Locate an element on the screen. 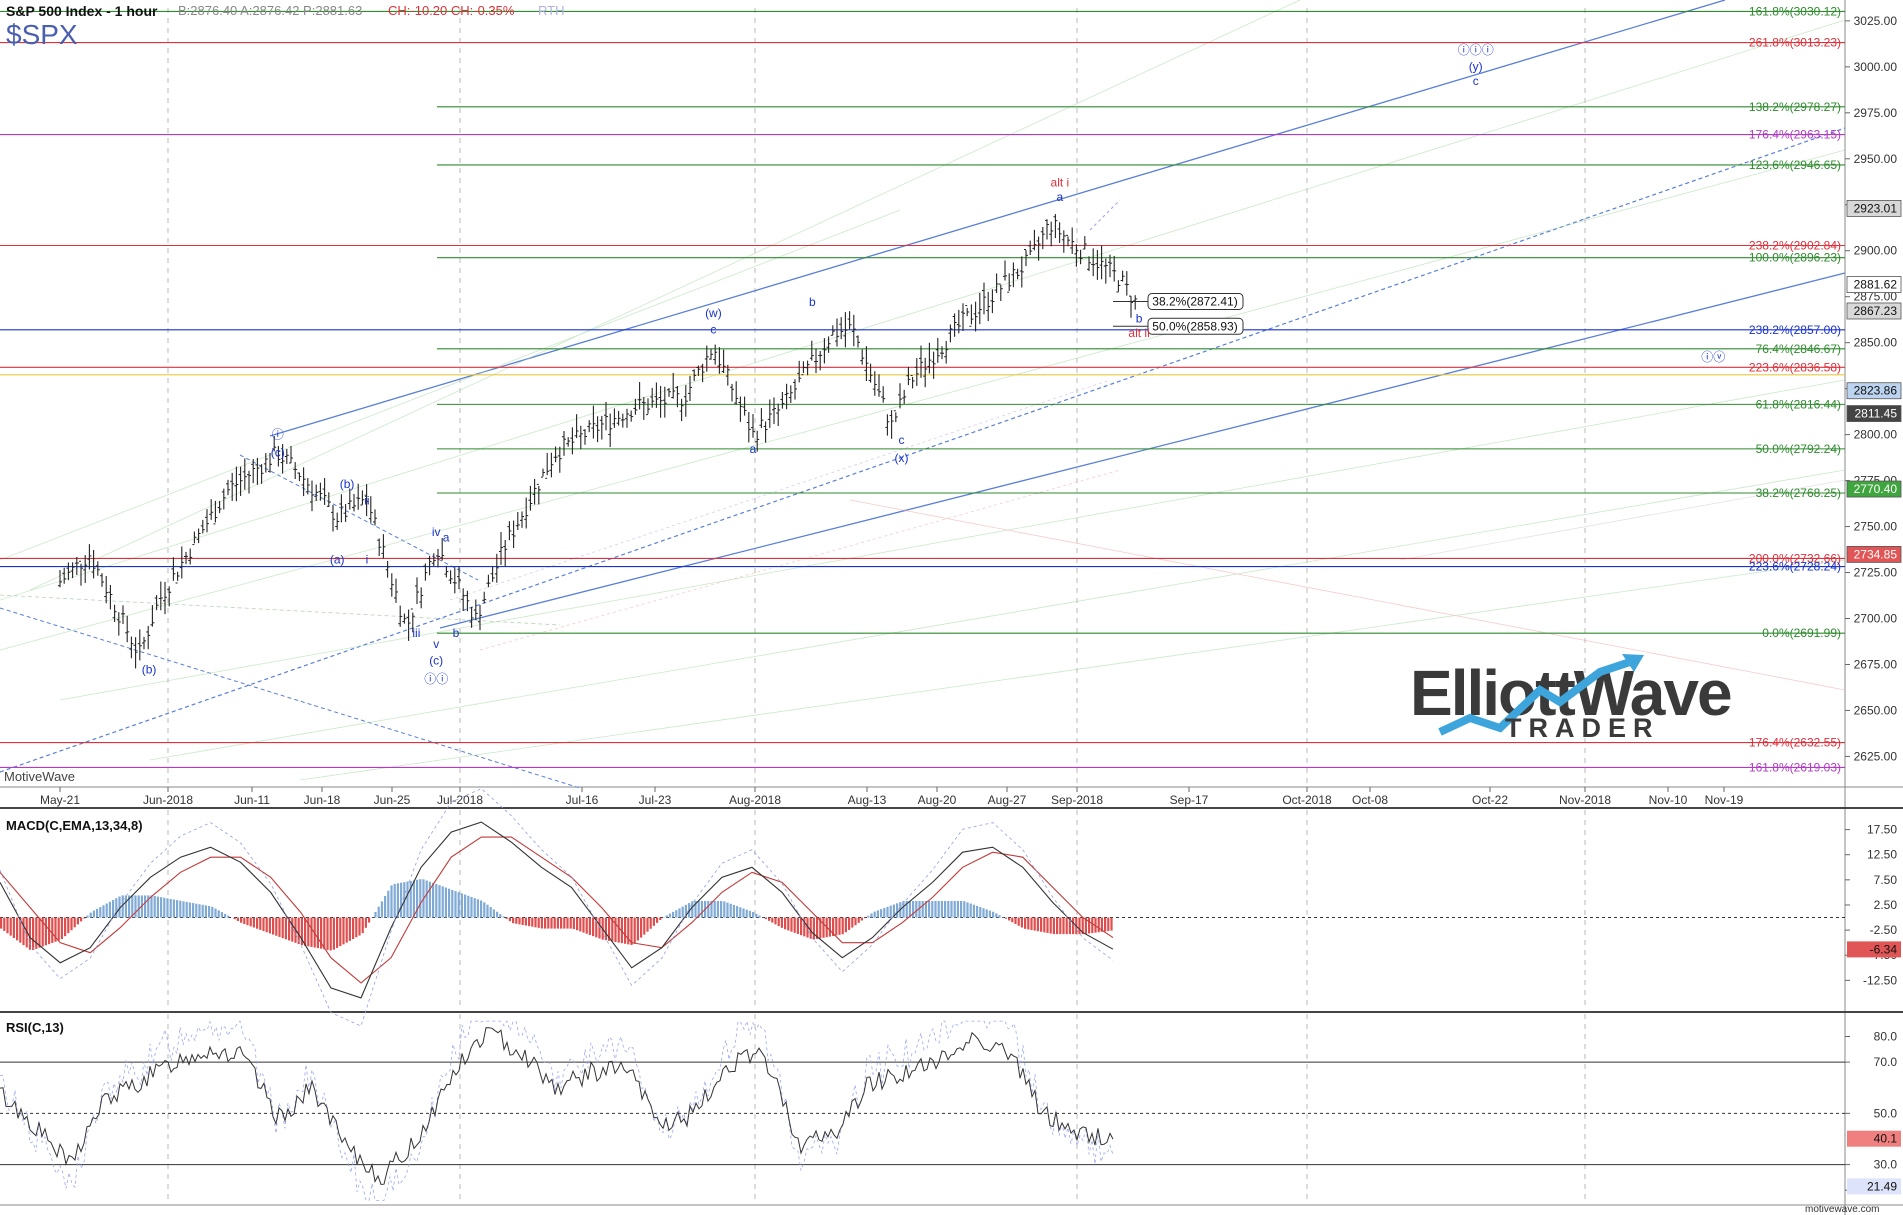 This screenshot has height=1215, width=1903. time-tick-label: Jun-2018 is located at coordinates (168, 800).